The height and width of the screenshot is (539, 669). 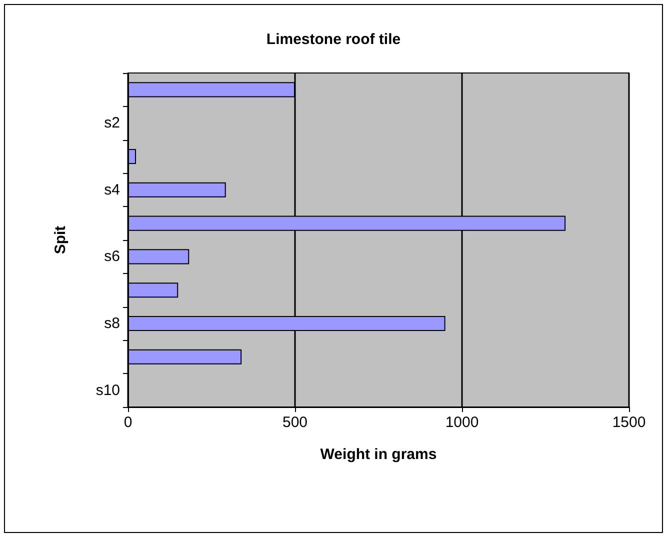 What do you see at coordinates (112, 323) in the screenshot?
I see `y-tick-label: s8` at bounding box center [112, 323].